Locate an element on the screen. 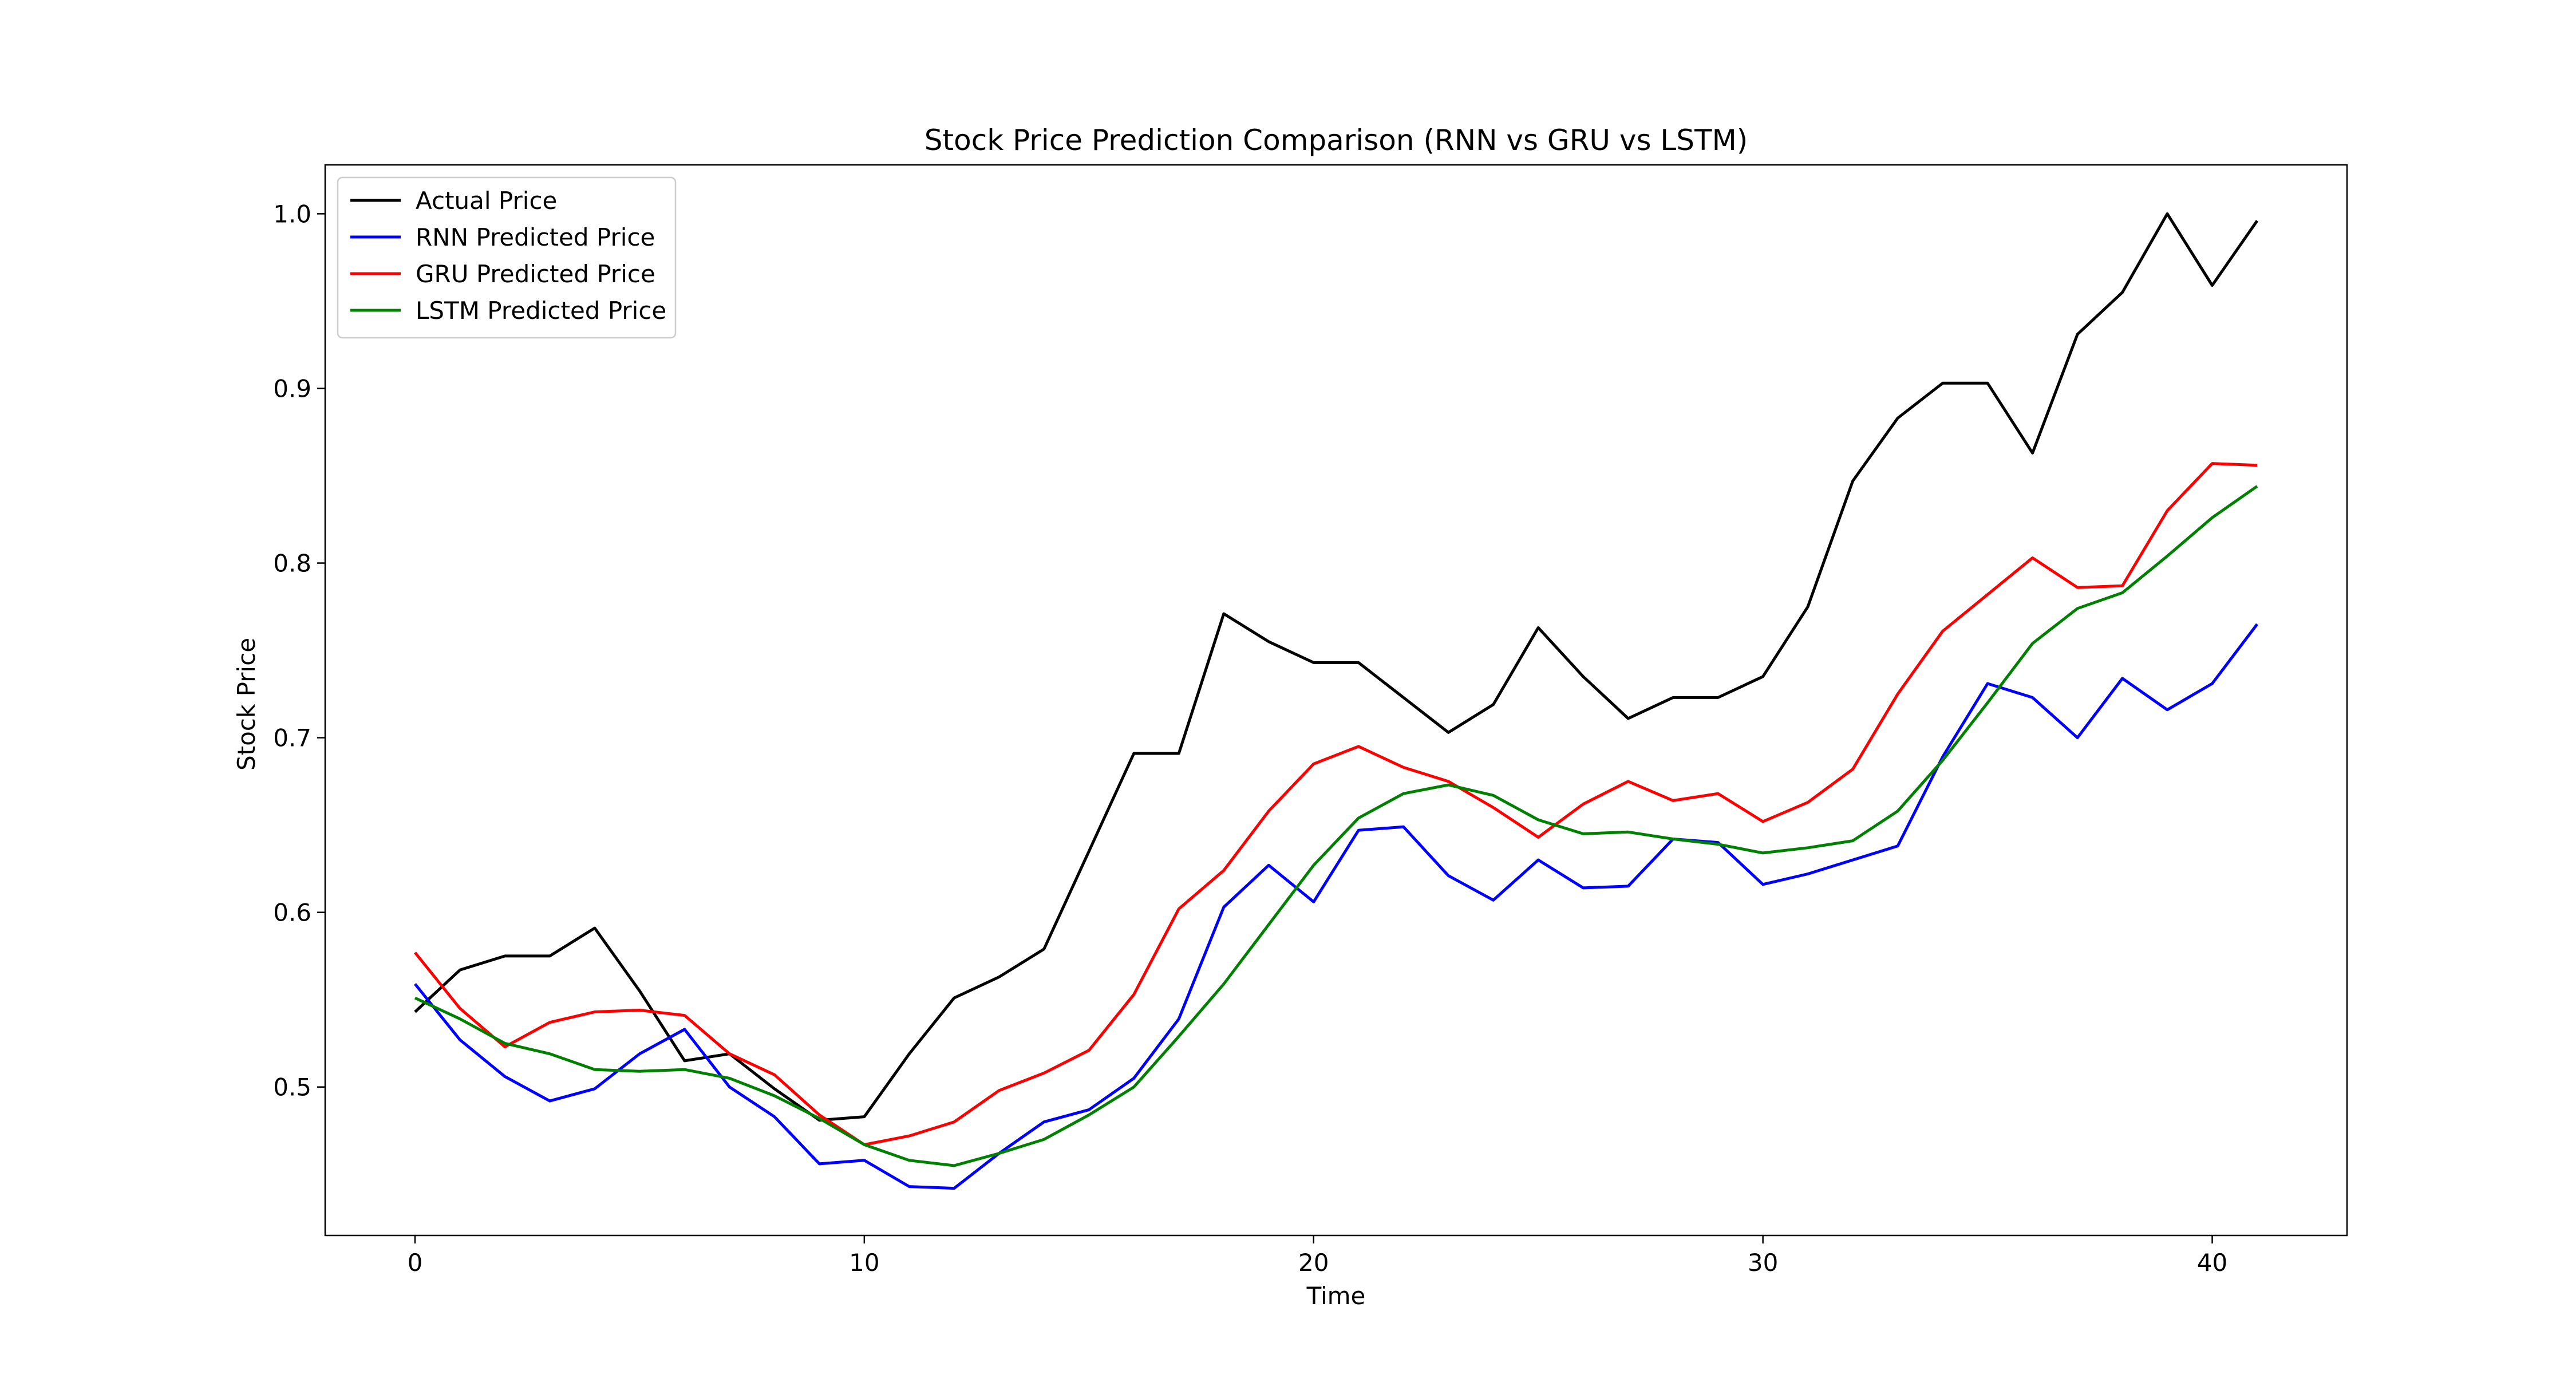 This screenshot has width=2576, height=1374. y-axis-ticks: 0.5 0.6 0.7 0.8 0.9 1.0 is located at coordinates (299, 650).